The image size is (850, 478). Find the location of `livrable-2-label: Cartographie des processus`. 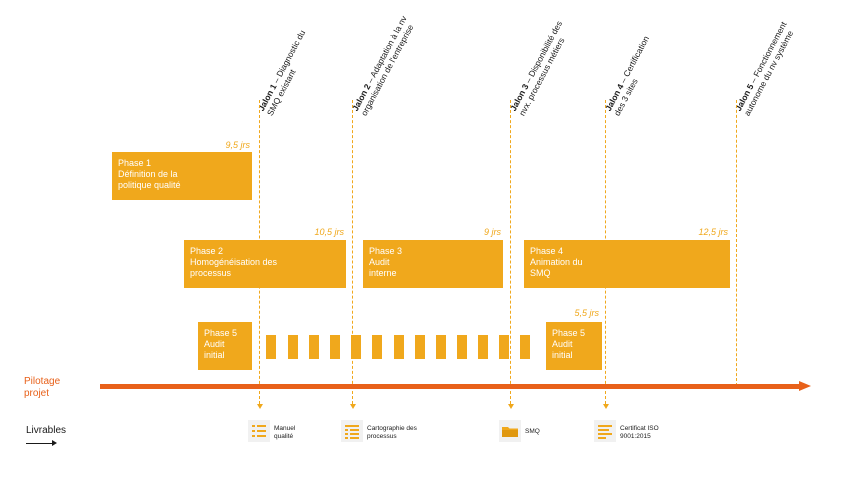

livrable-2-label: Cartographie des processus is located at coordinates (392, 432).